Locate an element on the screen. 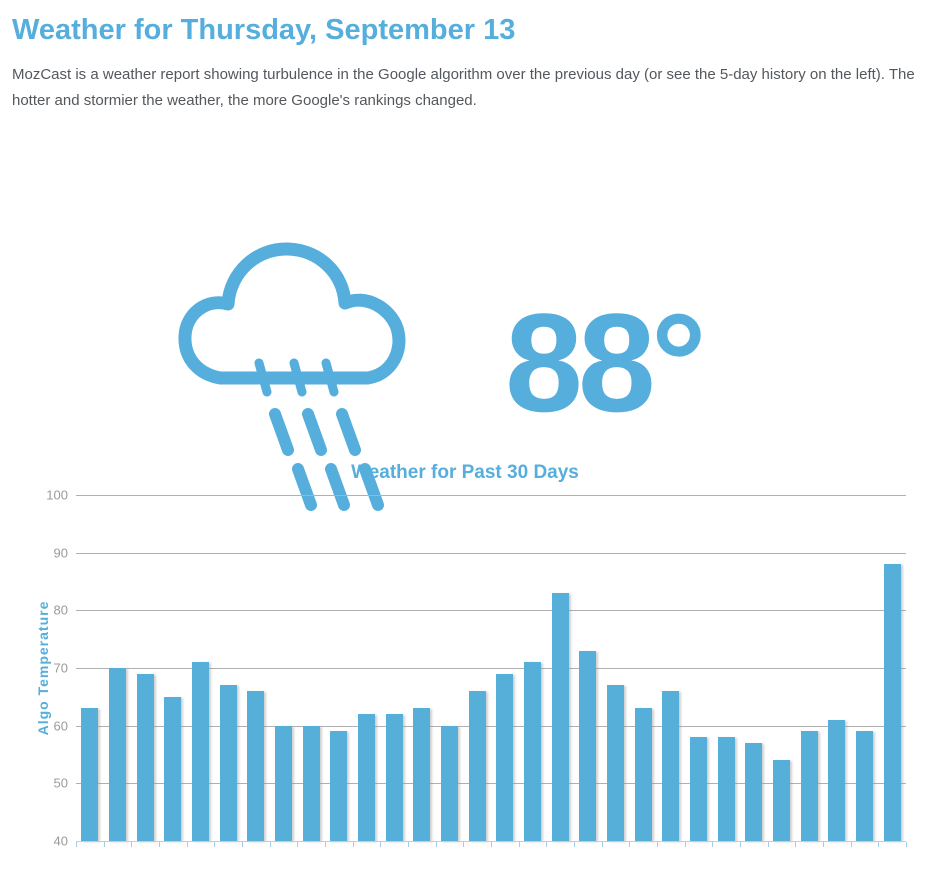 This screenshot has width=930, height=870. x-axis-line is located at coordinates (491, 841).